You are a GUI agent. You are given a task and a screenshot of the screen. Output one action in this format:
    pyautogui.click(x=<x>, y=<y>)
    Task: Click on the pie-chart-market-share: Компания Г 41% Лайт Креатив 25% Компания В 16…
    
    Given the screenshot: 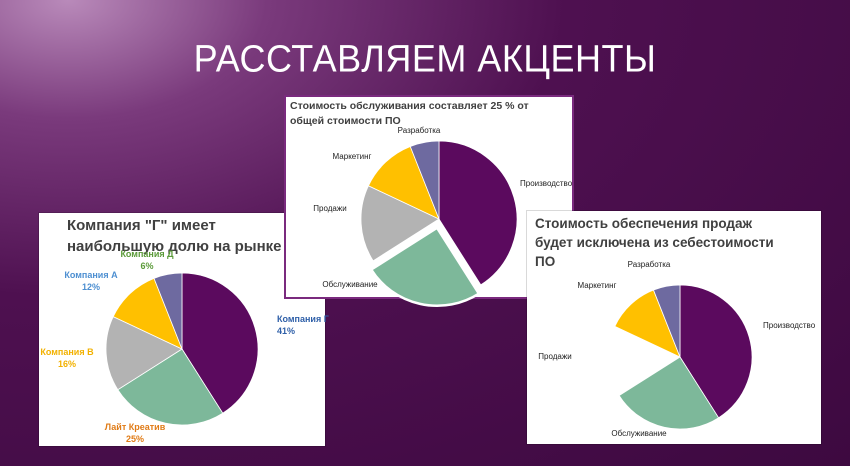 What is the action you would take?
    pyautogui.click(x=184, y=346)
    